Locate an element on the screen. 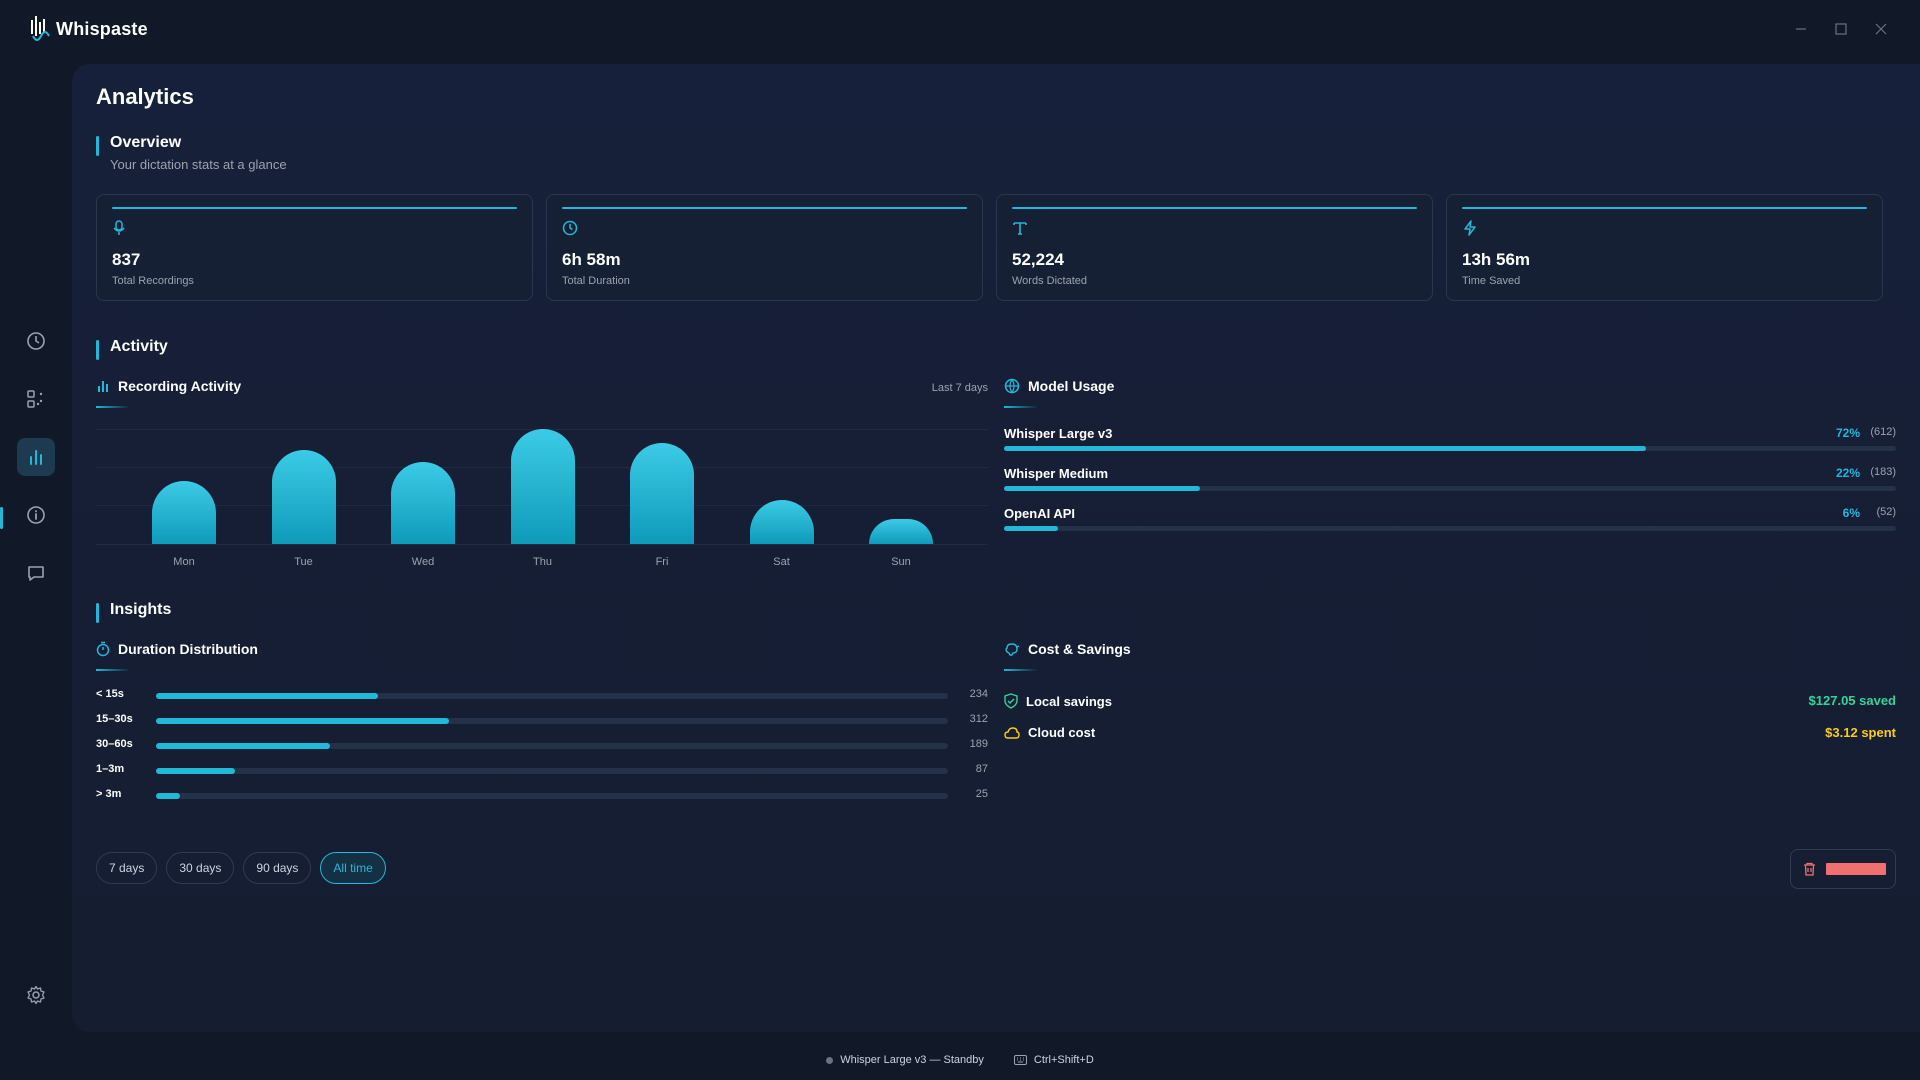  piggy-bank-icon is located at coordinates (1012, 649).